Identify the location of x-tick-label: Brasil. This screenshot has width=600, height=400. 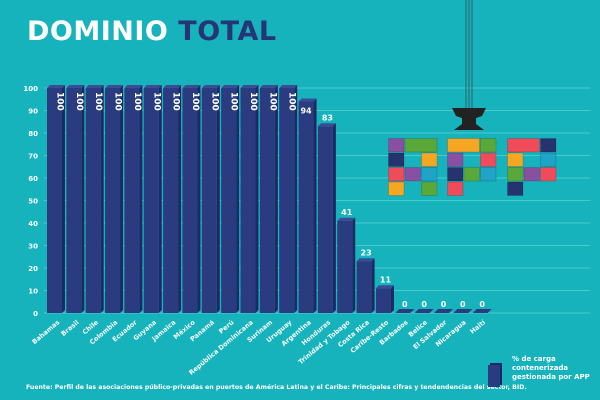
(70, 328).